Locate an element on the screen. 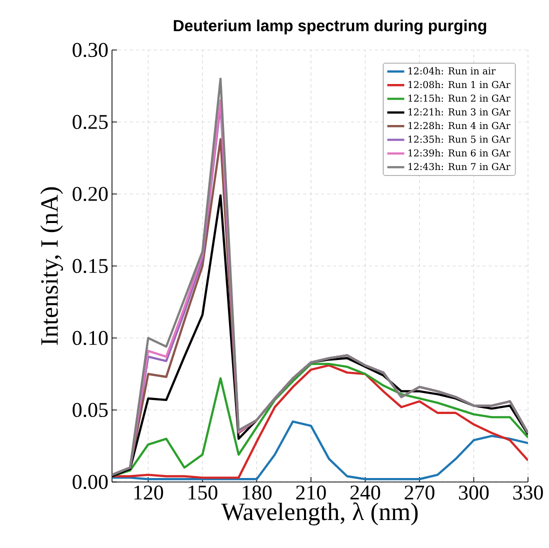  y-tick-label: 0.30 is located at coordinates (90, 50).